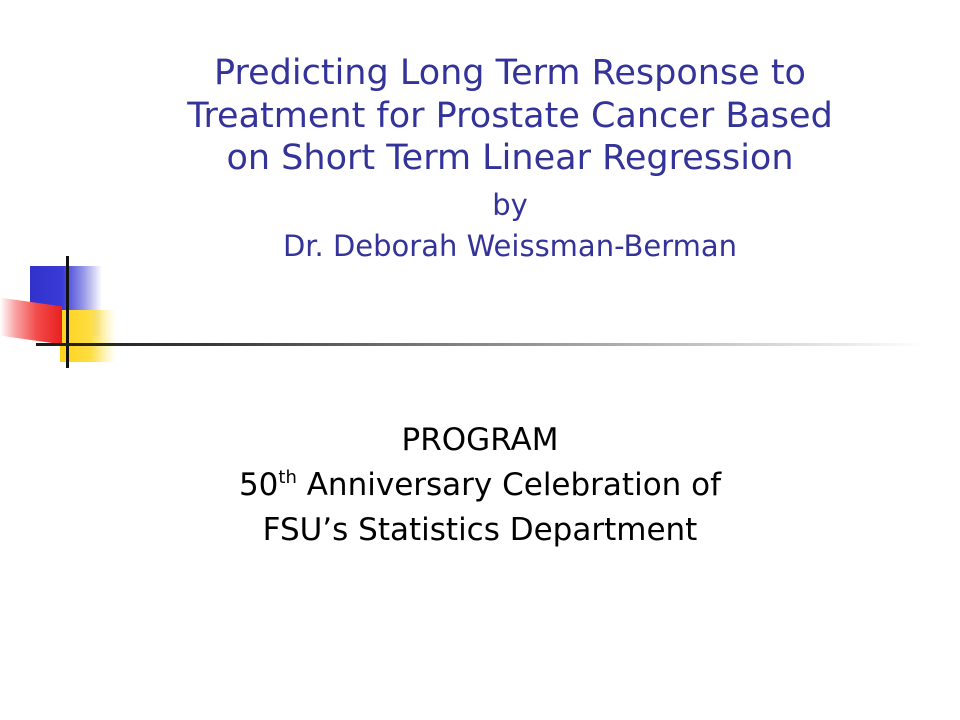 The image size is (960, 720). I want to click on anniversary-number: 50, so click(258, 484).